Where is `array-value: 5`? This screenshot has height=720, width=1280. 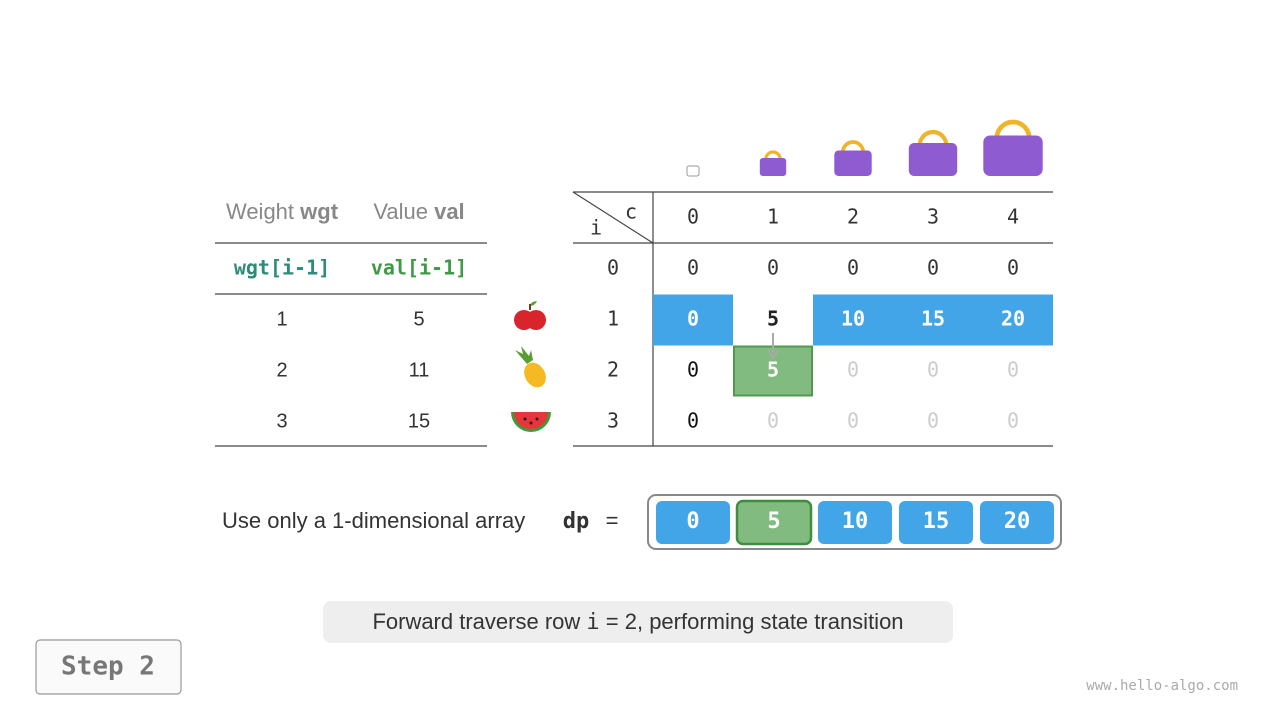
array-value: 5 is located at coordinates (773, 521).